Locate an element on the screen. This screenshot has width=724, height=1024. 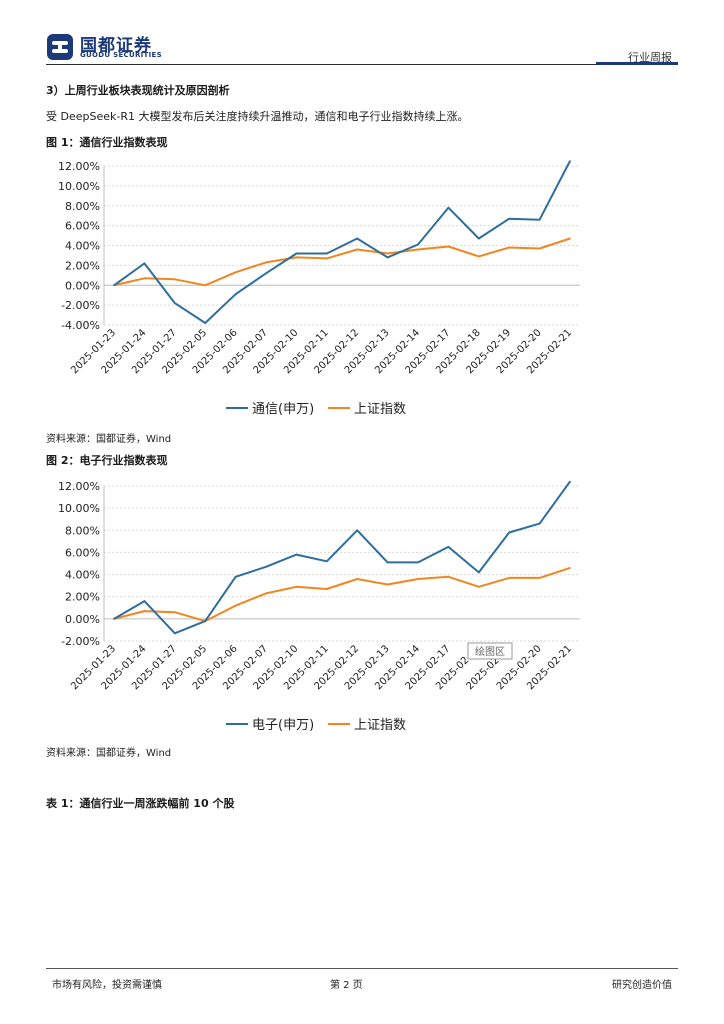
header-divider is located at coordinates (362, 64).